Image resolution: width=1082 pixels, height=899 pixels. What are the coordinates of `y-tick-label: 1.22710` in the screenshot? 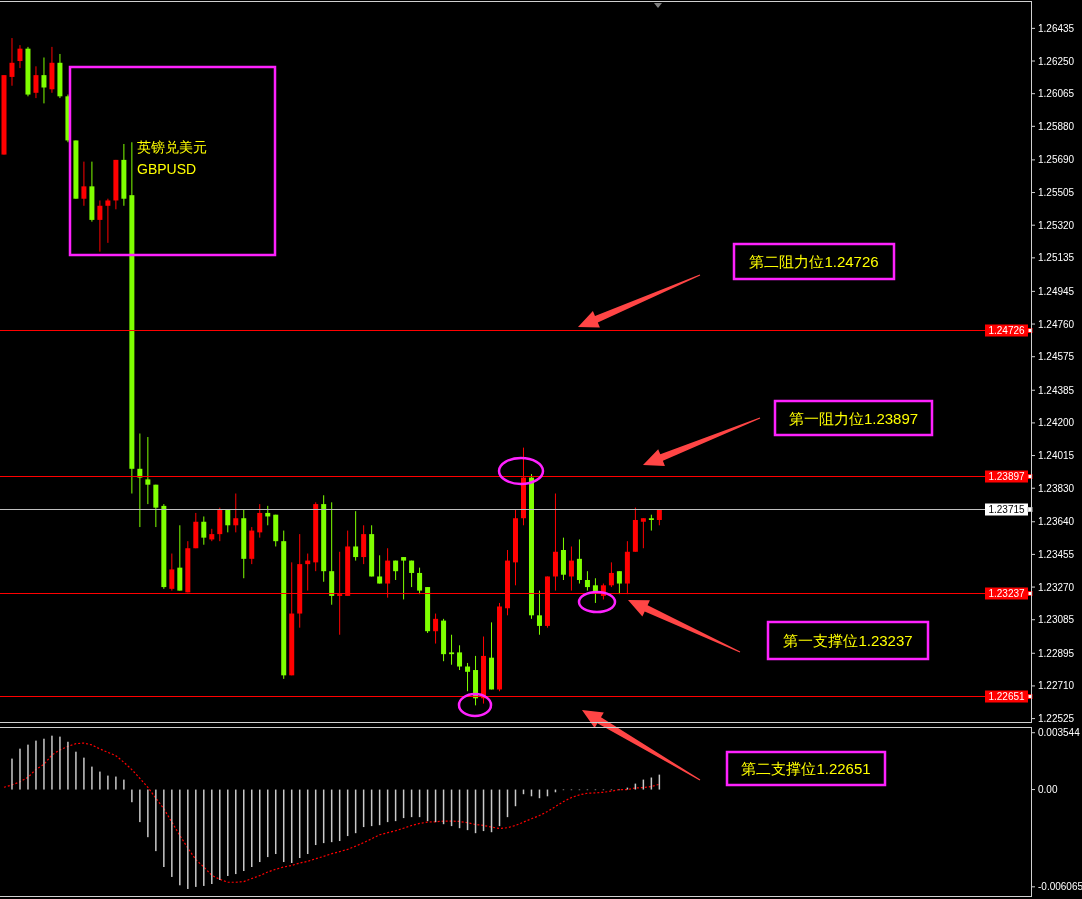 It's located at (1056, 686).